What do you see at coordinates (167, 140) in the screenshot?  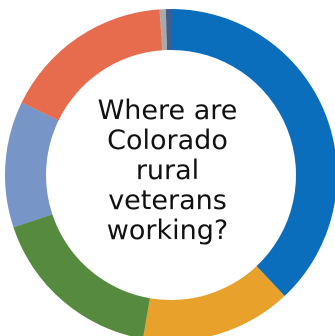 I see `chart-title-line-2: Colorado` at bounding box center [167, 140].